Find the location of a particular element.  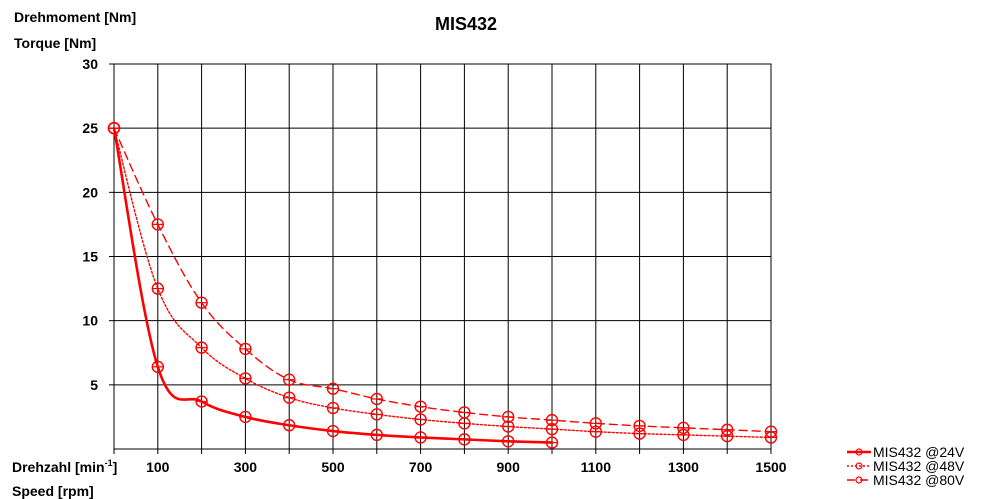

x-axis-label-german-superscript: -1 is located at coordinates (109, 463).